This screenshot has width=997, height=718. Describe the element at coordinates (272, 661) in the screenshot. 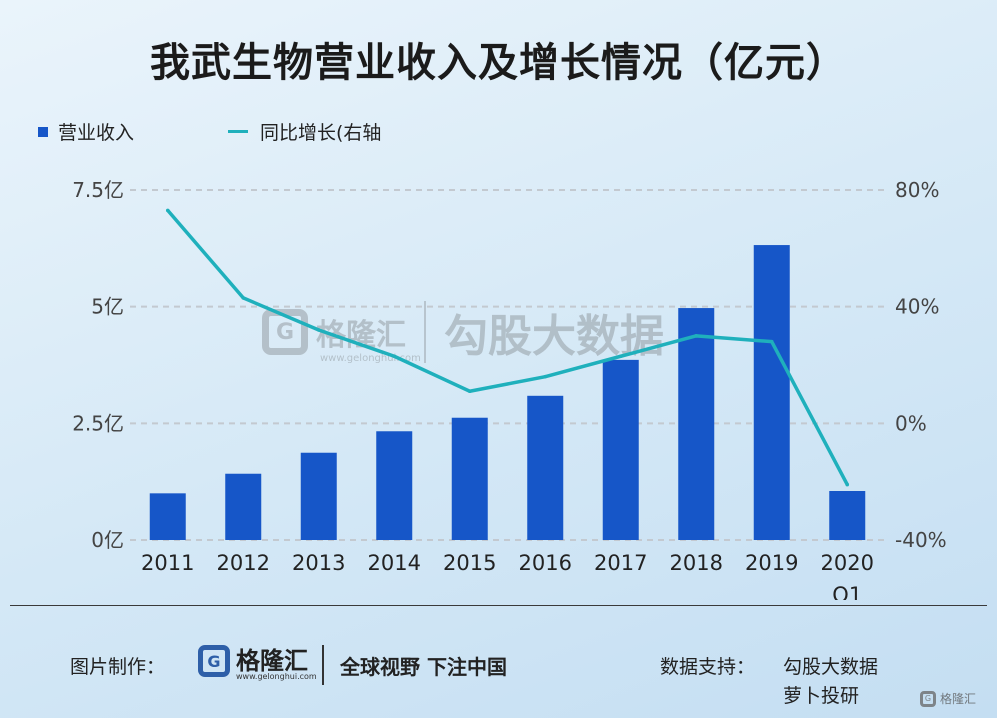

I see `footer-brand-name: 格隆汇` at that location.